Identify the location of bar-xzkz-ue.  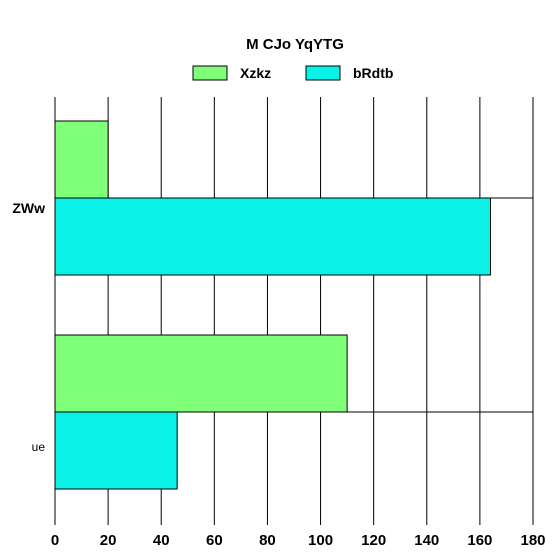
(201, 373).